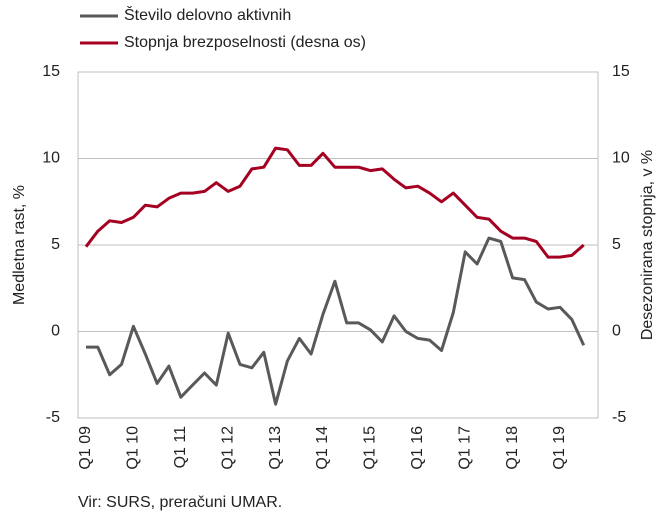 The width and height of the screenshot is (668, 521). Describe the element at coordinates (51, 158) in the screenshot. I see `y-tick-label: 10` at that location.